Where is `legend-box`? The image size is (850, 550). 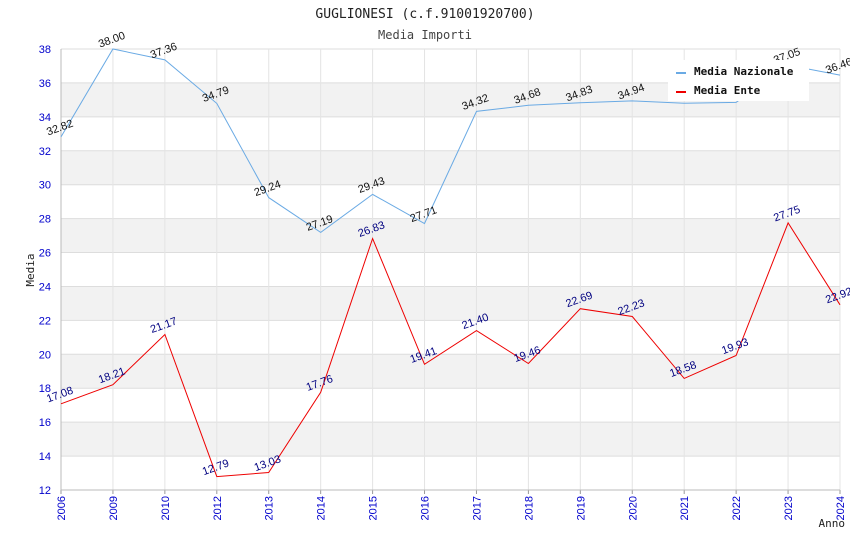 legend-box is located at coordinates (738, 80).